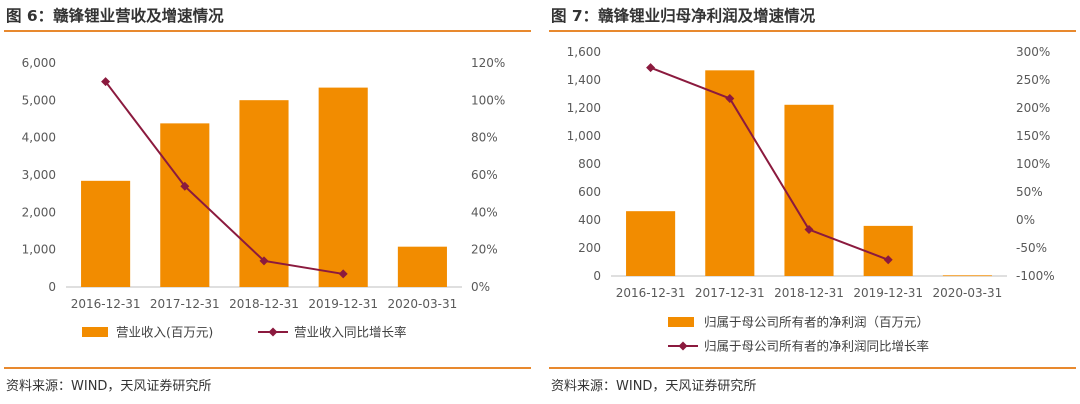 The height and width of the screenshot is (404, 1080). I want to click on y-left-tick-label: 2,000, so click(39, 212).